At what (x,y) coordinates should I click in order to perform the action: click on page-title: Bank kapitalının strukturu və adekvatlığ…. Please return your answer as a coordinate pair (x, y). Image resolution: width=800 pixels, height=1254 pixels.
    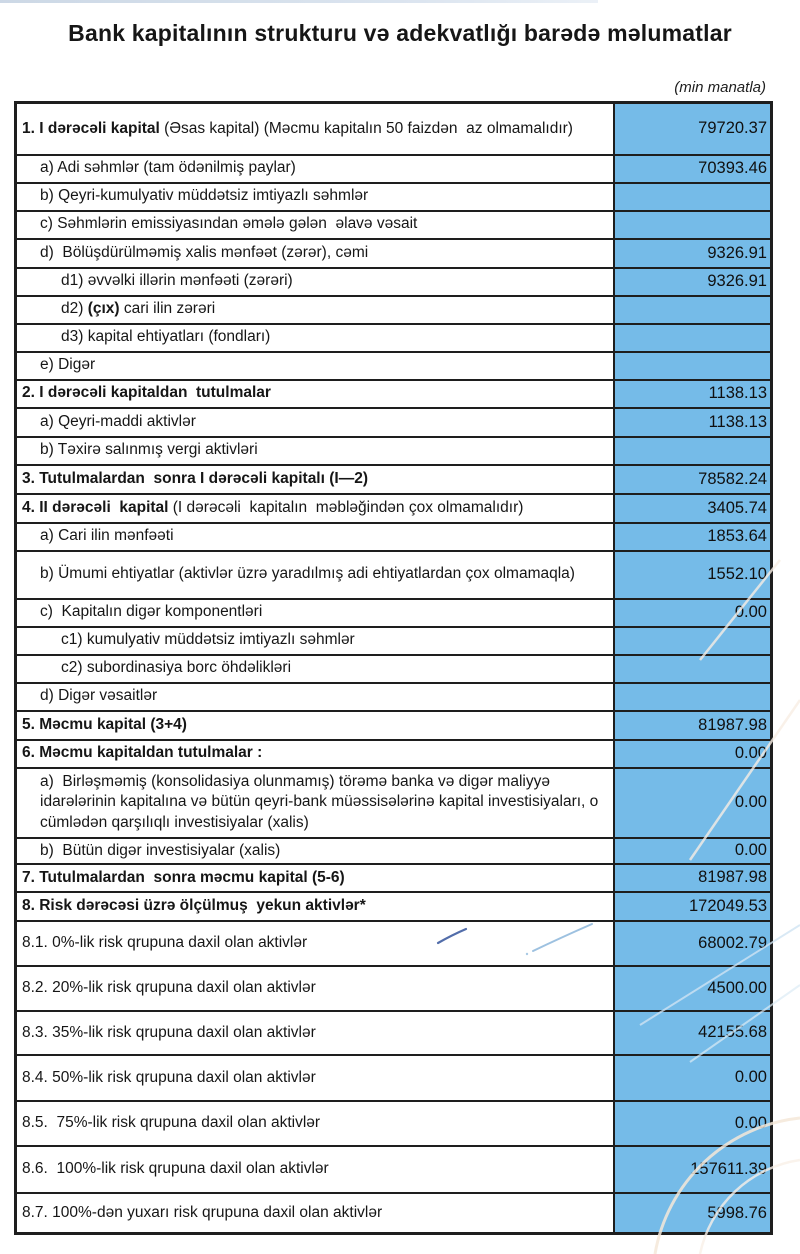
    Looking at the image, I should click on (400, 33).